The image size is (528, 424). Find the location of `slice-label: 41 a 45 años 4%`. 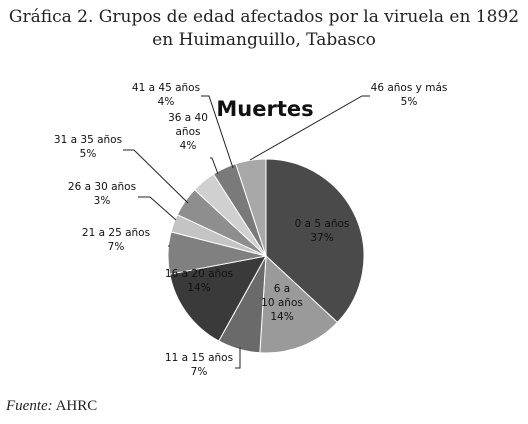

slice-label: 41 a 45 años 4% is located at coordinates (166, 95).